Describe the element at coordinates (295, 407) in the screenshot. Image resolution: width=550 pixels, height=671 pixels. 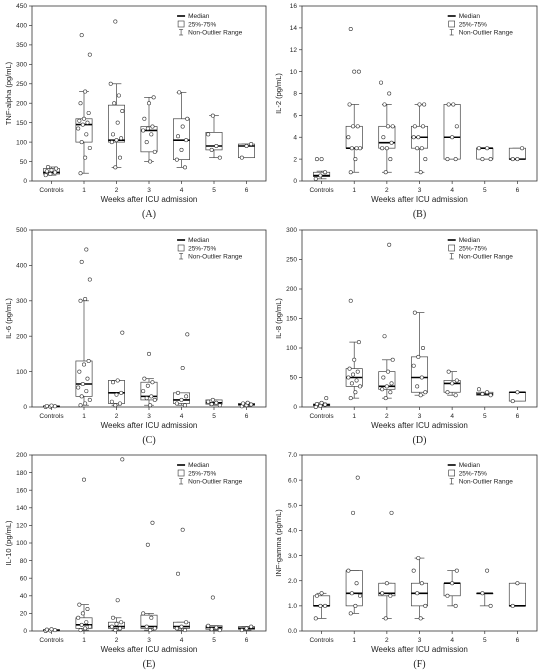
I see `y-tick-label: 0` at that location.